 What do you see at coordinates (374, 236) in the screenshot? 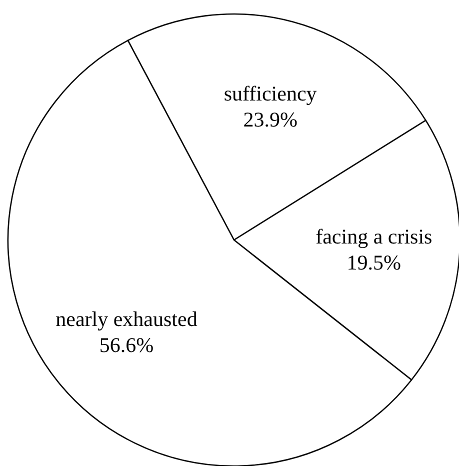
I see `slice-label: facing a crisis` at bounding box center [374, 236].